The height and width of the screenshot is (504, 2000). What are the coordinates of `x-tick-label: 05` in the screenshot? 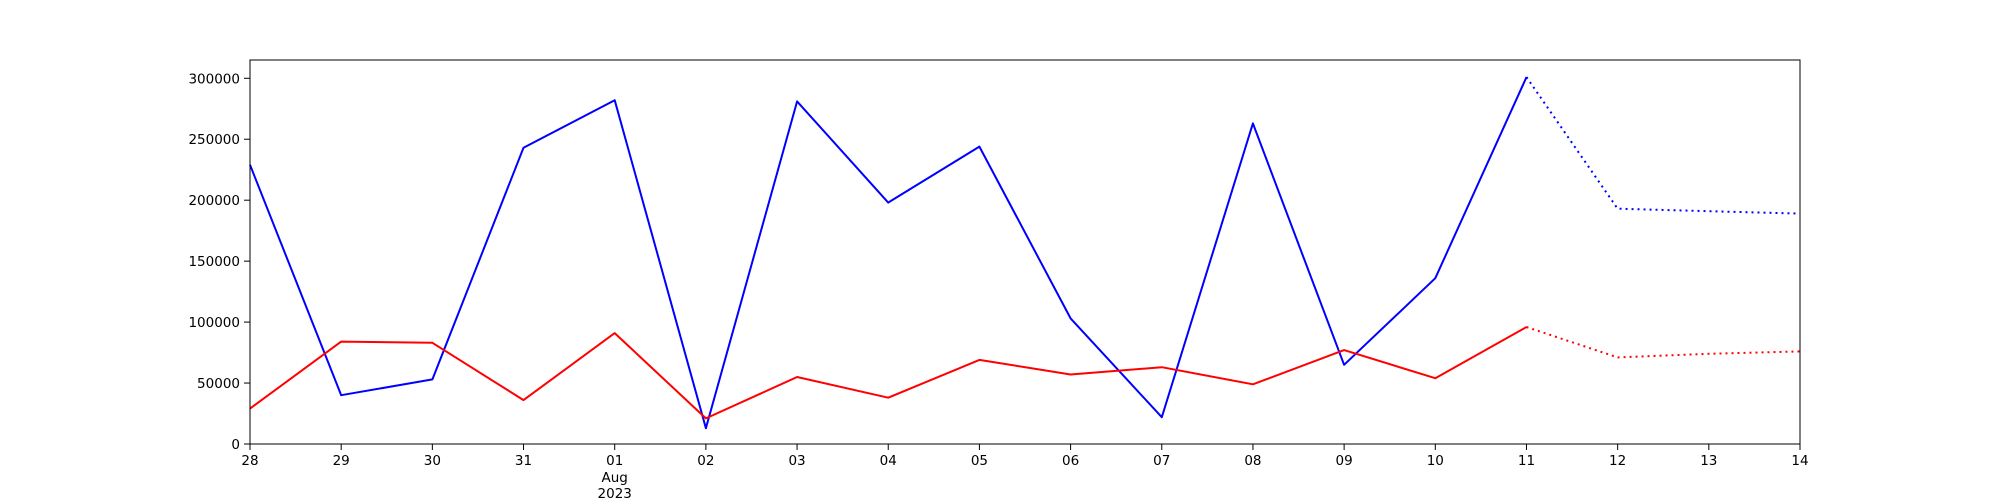 It's located at (979, 461).